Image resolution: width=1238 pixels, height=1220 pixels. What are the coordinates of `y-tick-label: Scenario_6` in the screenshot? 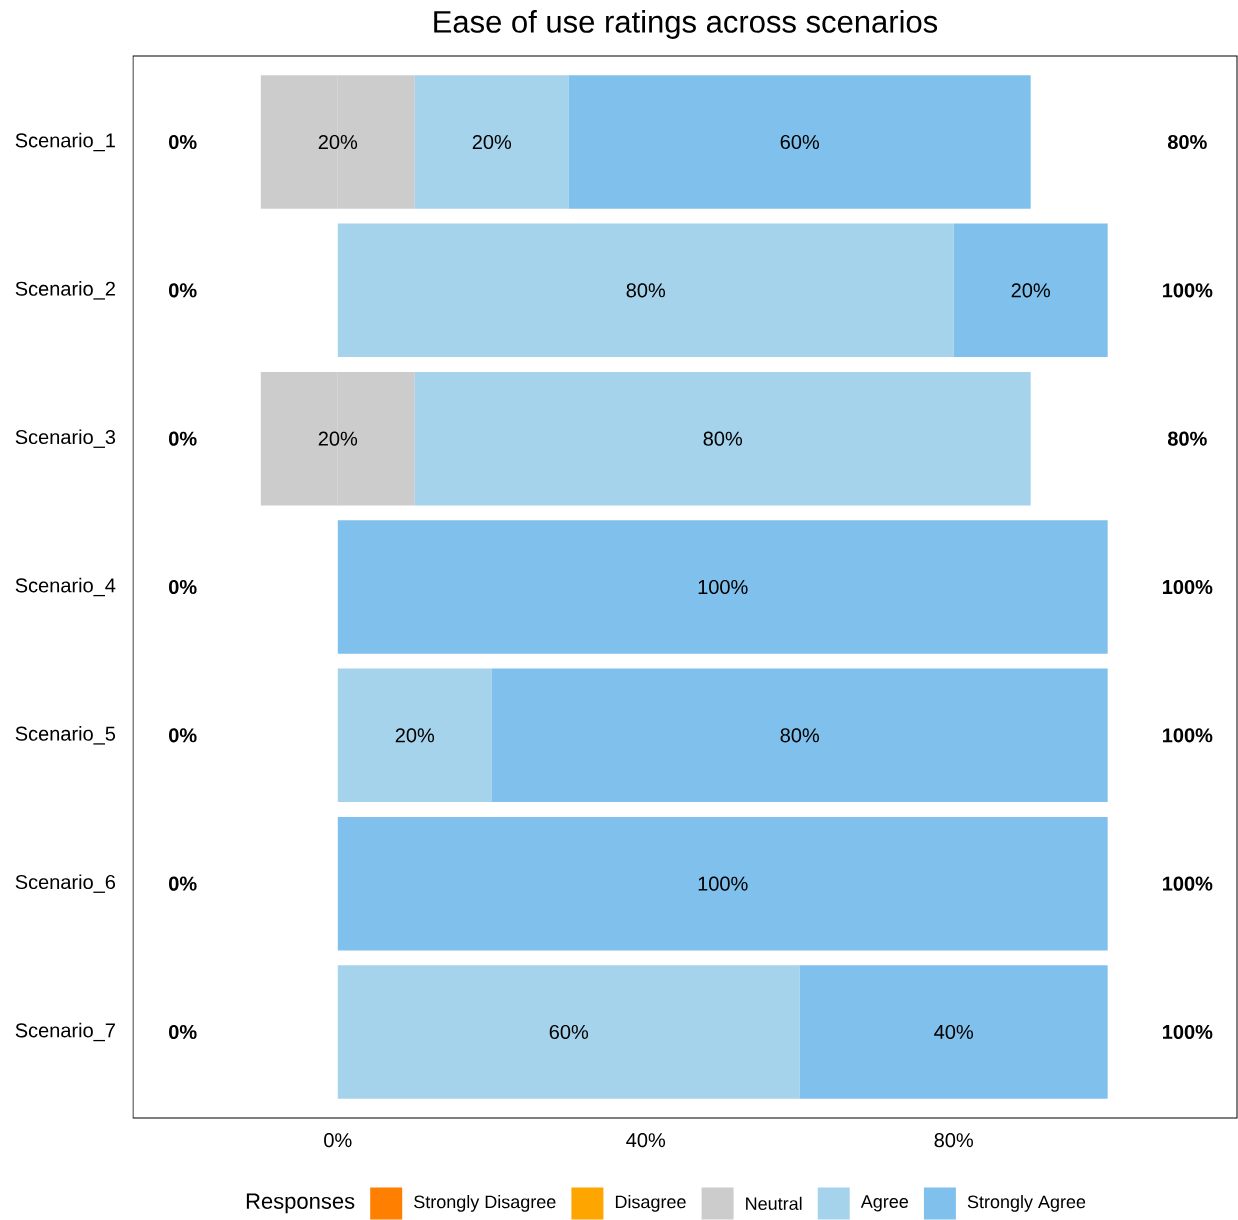 It's located at (65, 883).